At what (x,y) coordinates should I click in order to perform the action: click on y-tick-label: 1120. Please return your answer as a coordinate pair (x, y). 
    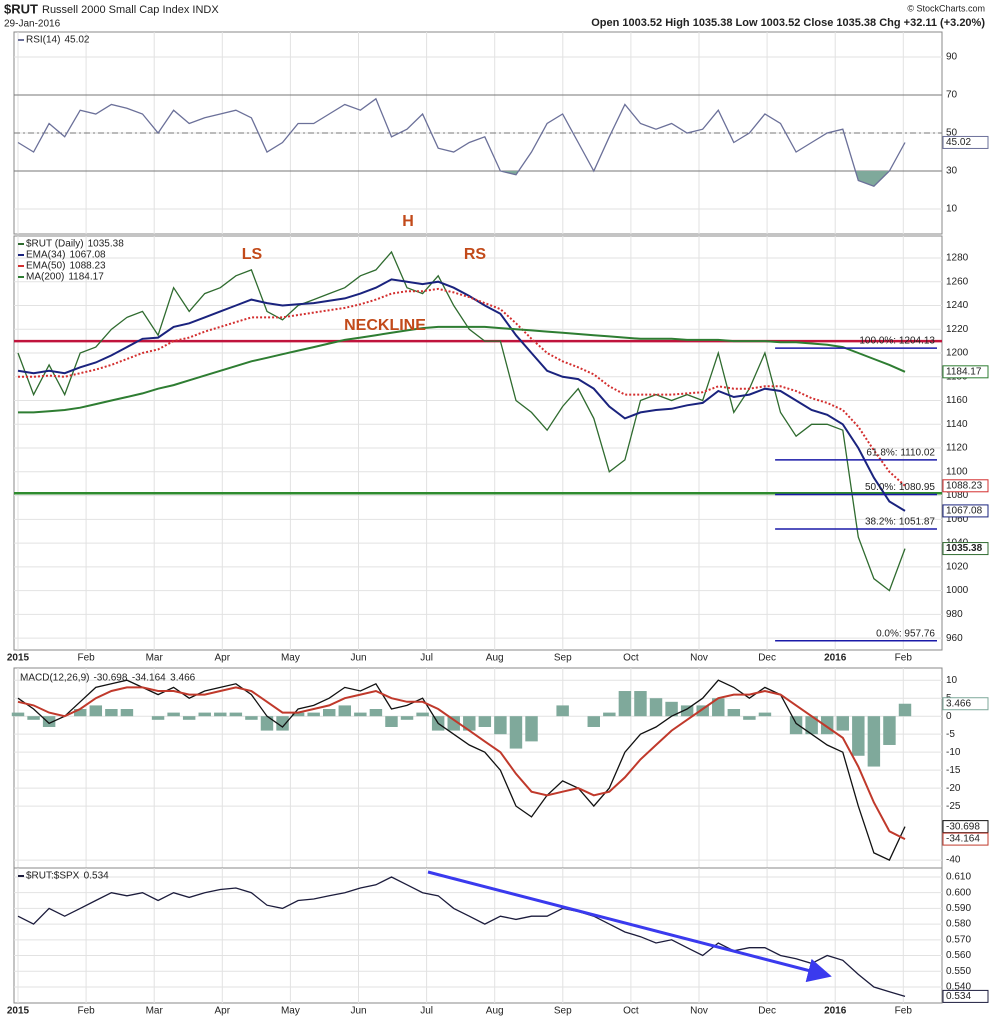
    Looking at the image, I should click on (957, 448).